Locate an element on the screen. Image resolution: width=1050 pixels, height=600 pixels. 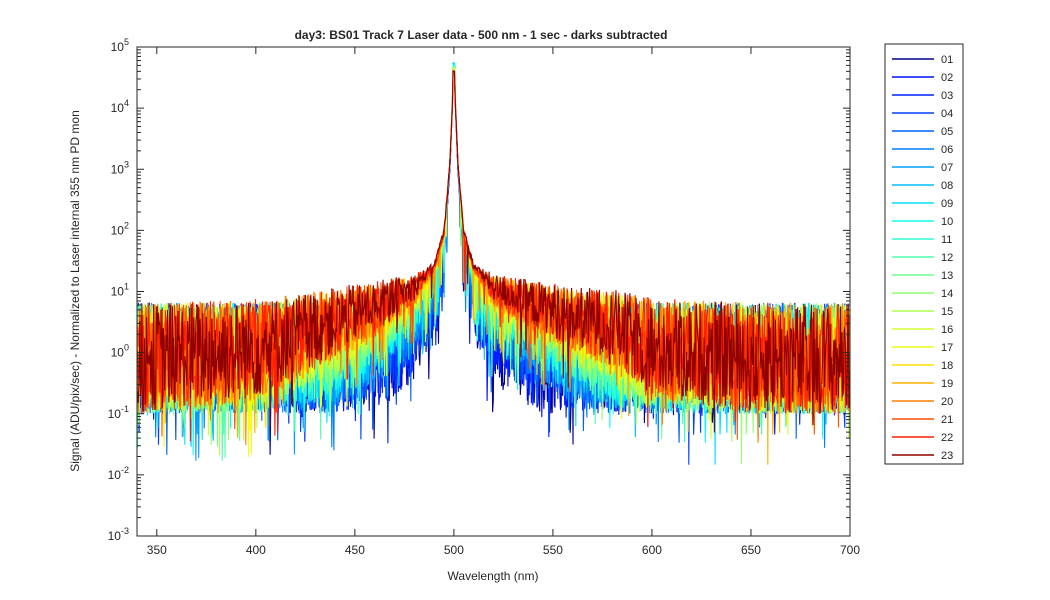
y-tick-label: 10⁻³ is located at coordinates (118, 534).